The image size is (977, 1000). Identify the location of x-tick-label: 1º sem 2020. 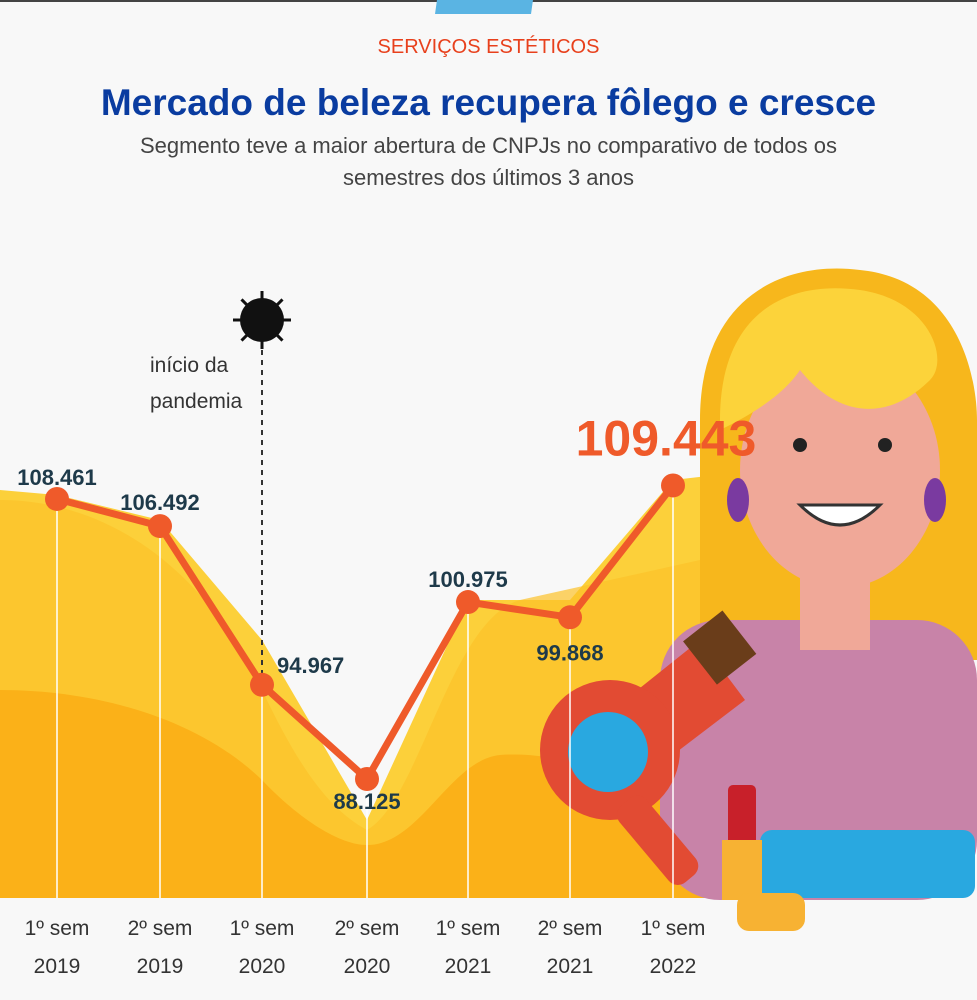
(262, 947).